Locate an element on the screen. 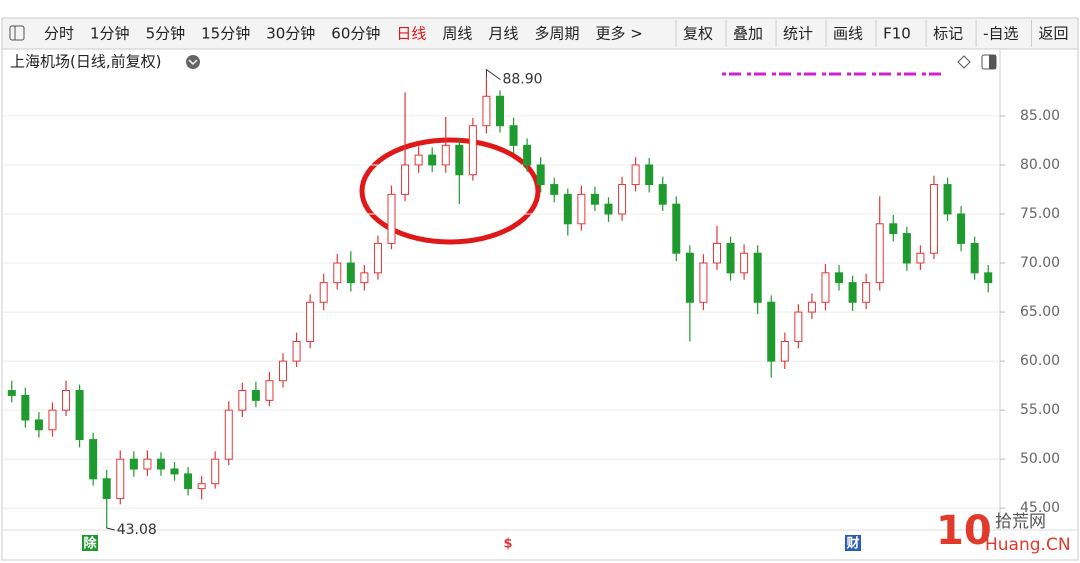  period-tab: 15分钟 is located at coordinates (225, 34).